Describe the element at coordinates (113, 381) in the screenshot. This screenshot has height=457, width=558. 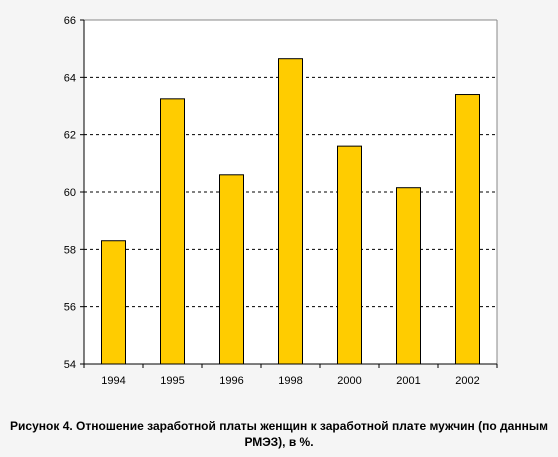
I see `x-tick-label: 1994` at that location.